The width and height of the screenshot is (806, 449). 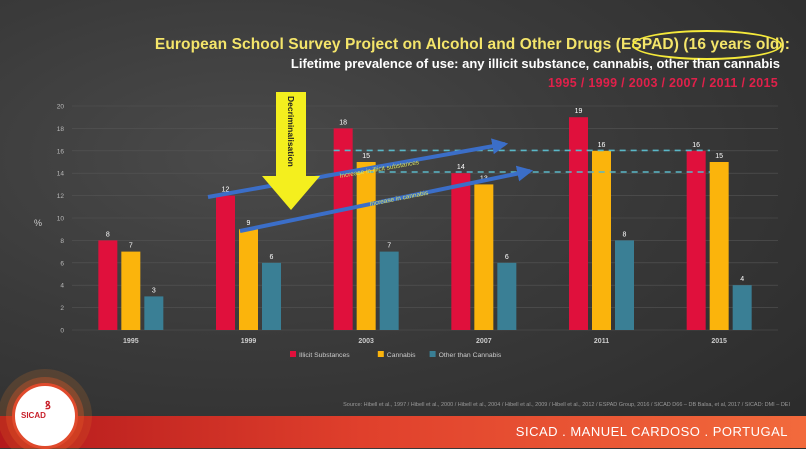 What do you see at coordinates (249, 223) in the screenshot?
I see `data-label: 9` at bounding box center [249, 223].